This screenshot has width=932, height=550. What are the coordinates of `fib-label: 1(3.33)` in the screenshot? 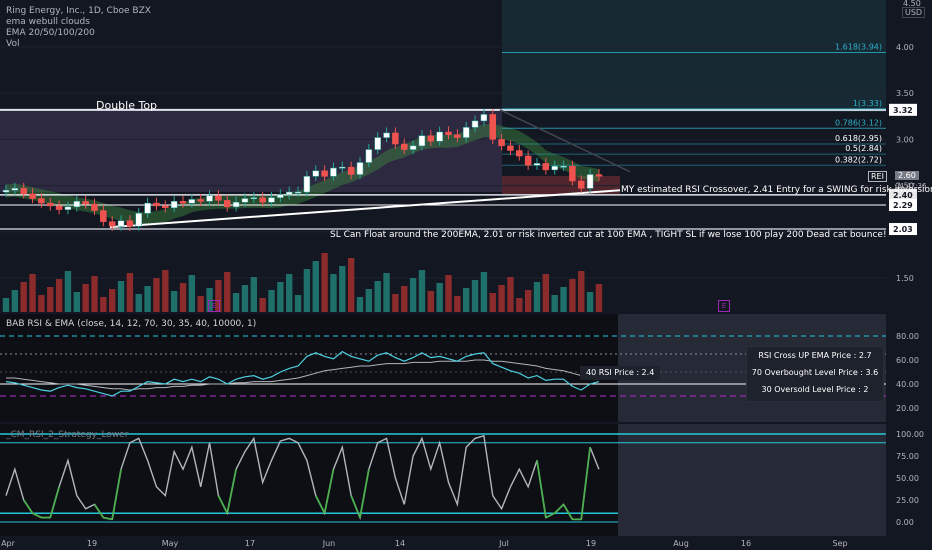 It's located at (867, 103).